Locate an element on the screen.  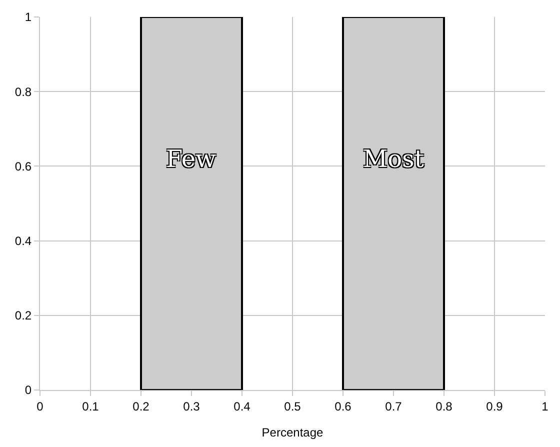
x-tick-label: 0.9 is located at coordinates (495, 406).